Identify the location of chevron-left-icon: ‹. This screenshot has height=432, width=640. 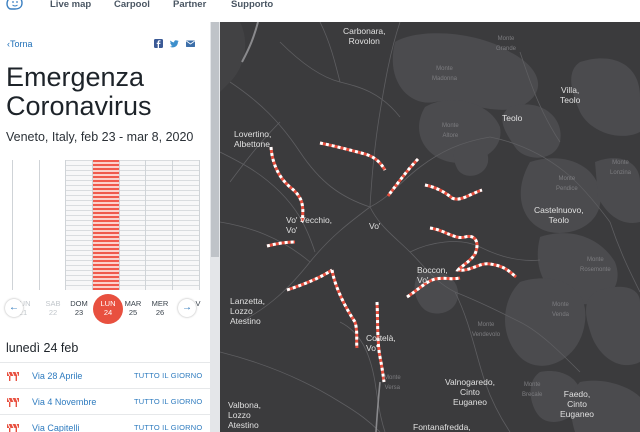
(8, 44).